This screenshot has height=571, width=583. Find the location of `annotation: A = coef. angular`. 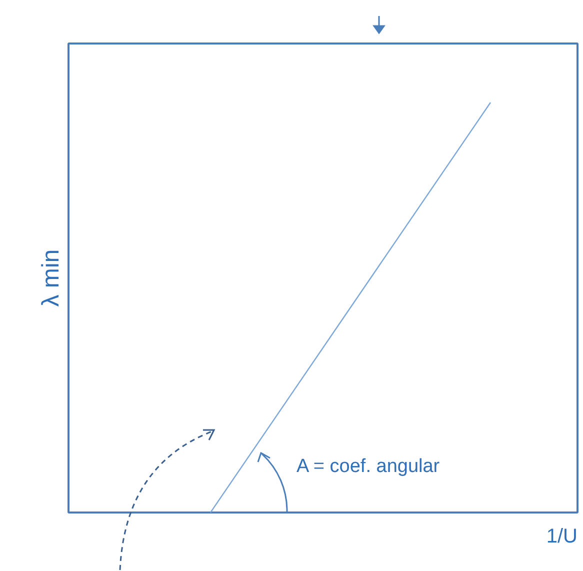

annotation: A = coef. angular is located at coordinates (368, 466).